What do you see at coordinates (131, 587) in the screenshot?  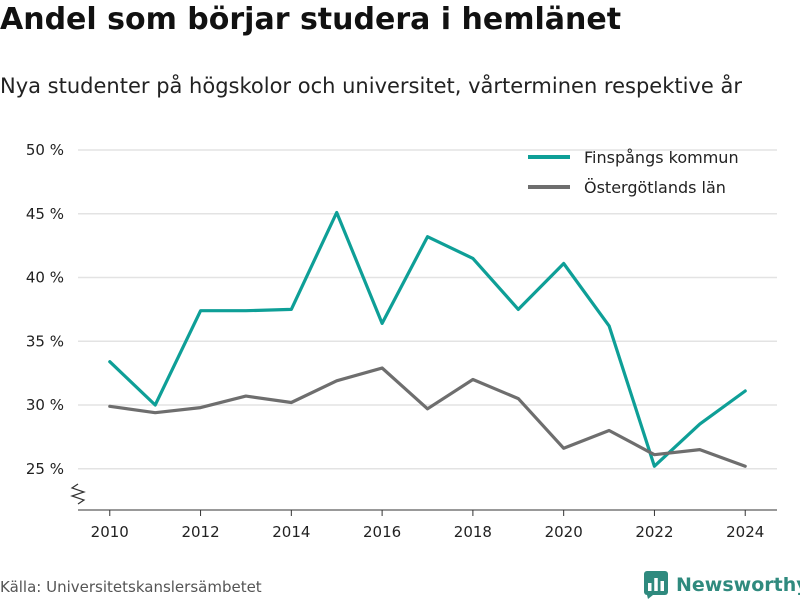 I see `source-note: Källa: Universitetskanslersämbetet` at bounding box center [131, 587].